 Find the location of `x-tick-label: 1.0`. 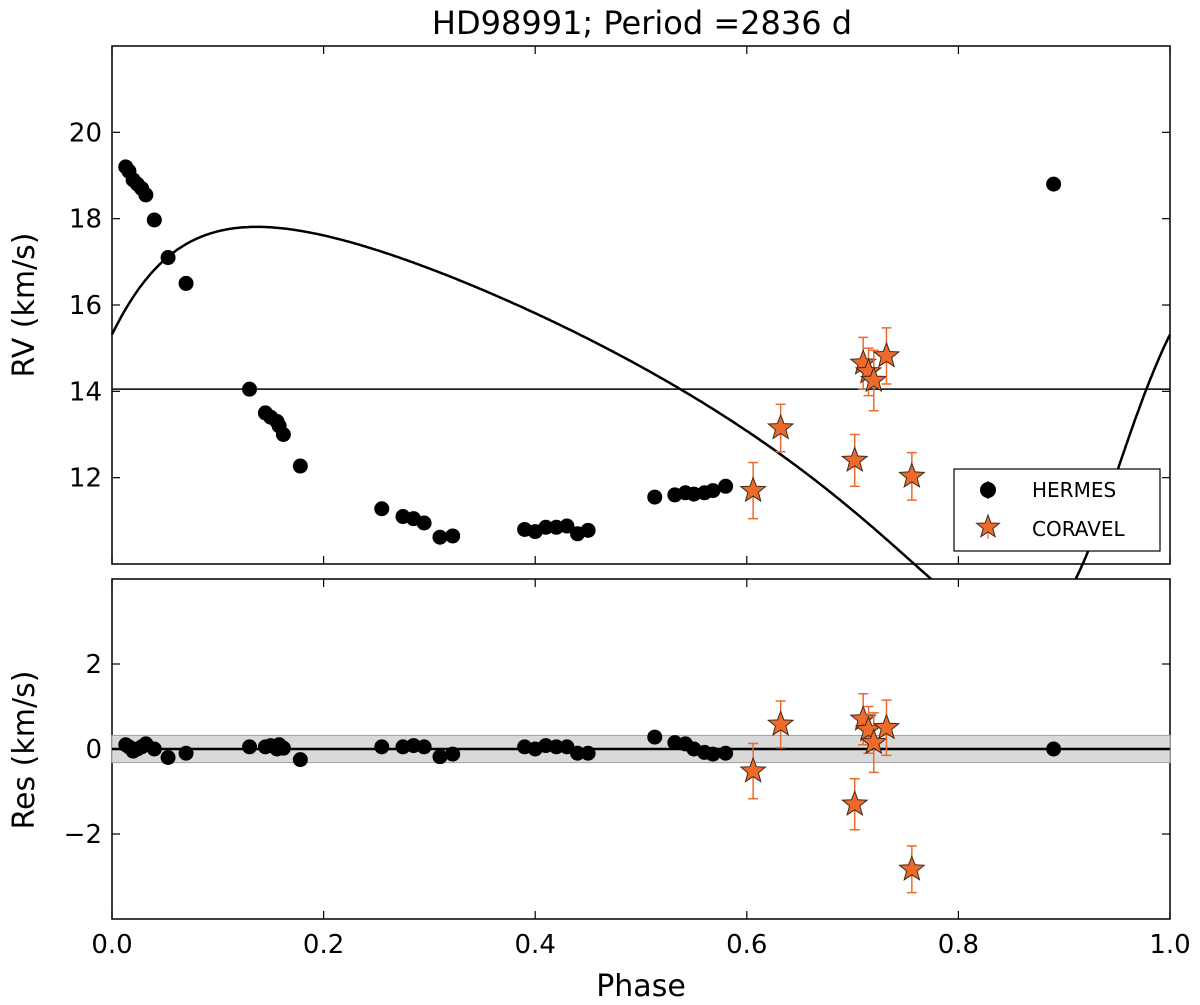

x-tick-label: 1.0 is located at coordinates (1169, 945).